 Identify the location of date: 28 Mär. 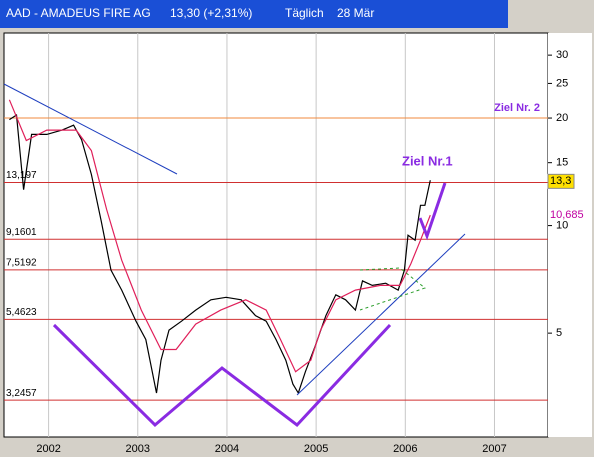
(355, 13).